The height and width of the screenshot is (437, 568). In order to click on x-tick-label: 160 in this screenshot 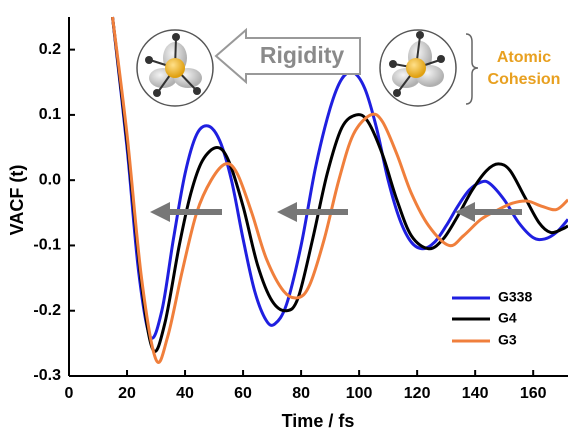, I will do `click(533, 393)`.